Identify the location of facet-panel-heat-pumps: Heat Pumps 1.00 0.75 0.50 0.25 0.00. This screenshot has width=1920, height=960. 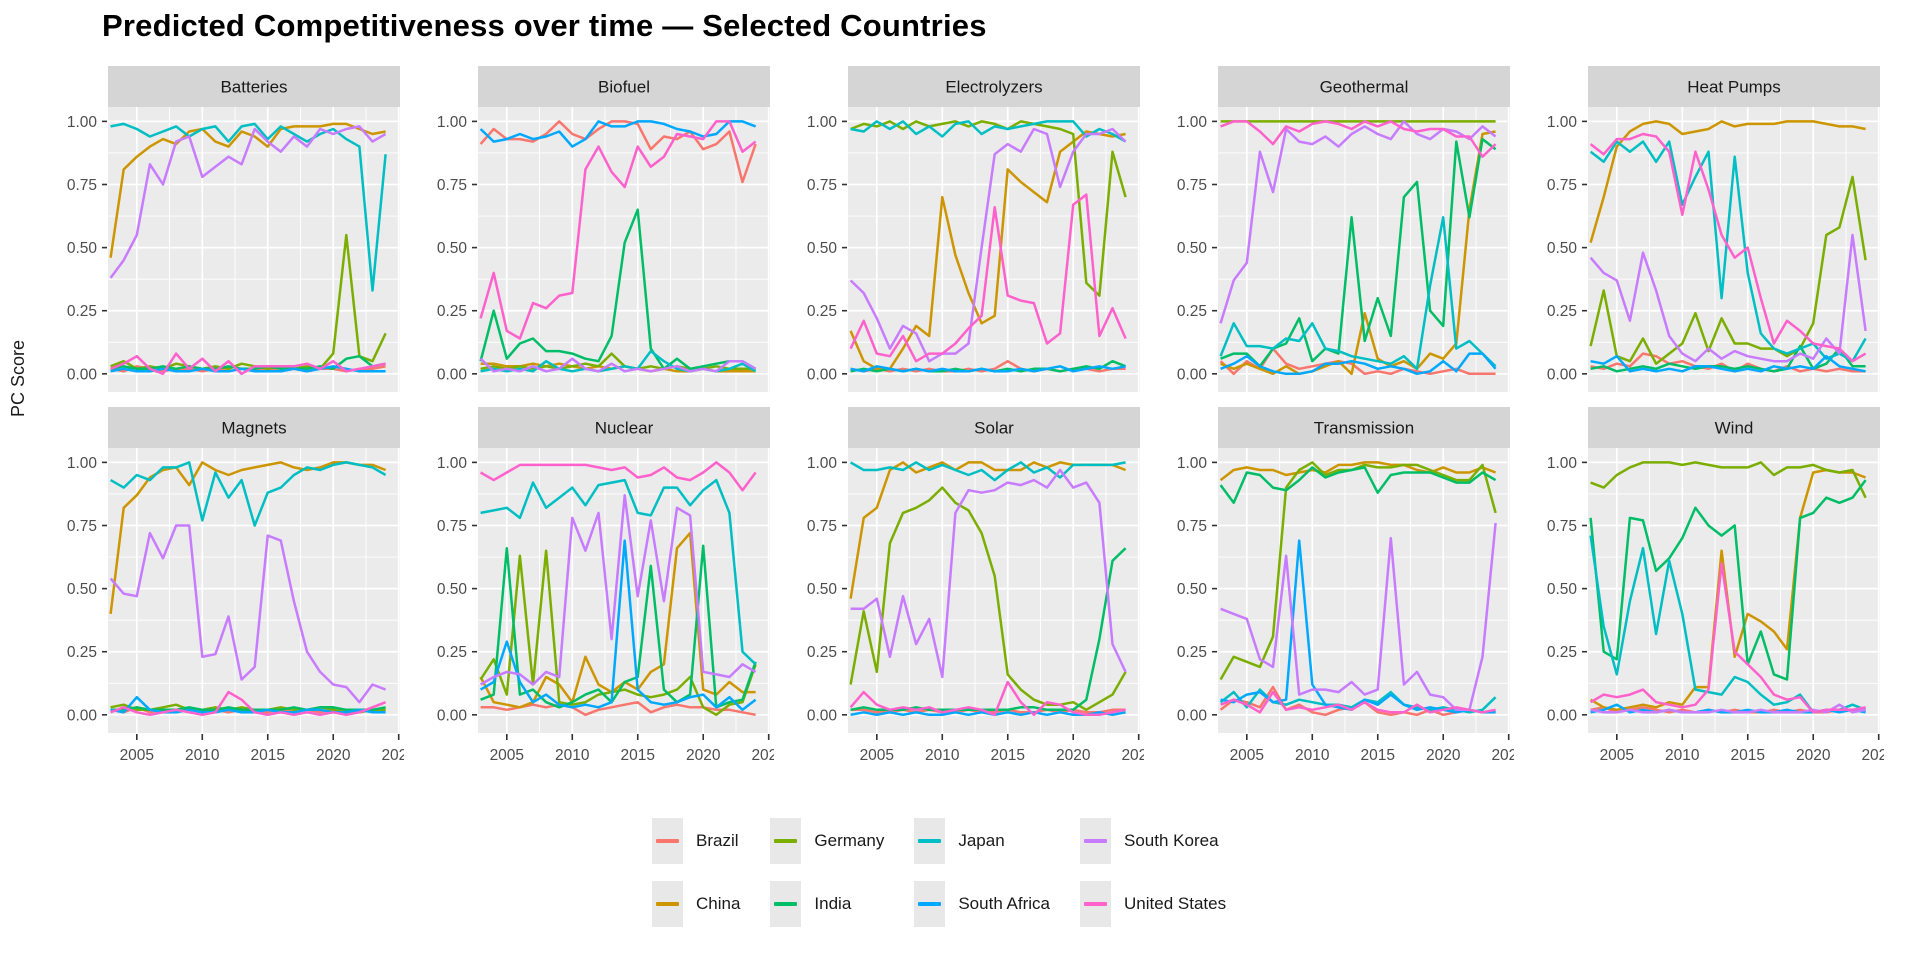
(1713, 229).